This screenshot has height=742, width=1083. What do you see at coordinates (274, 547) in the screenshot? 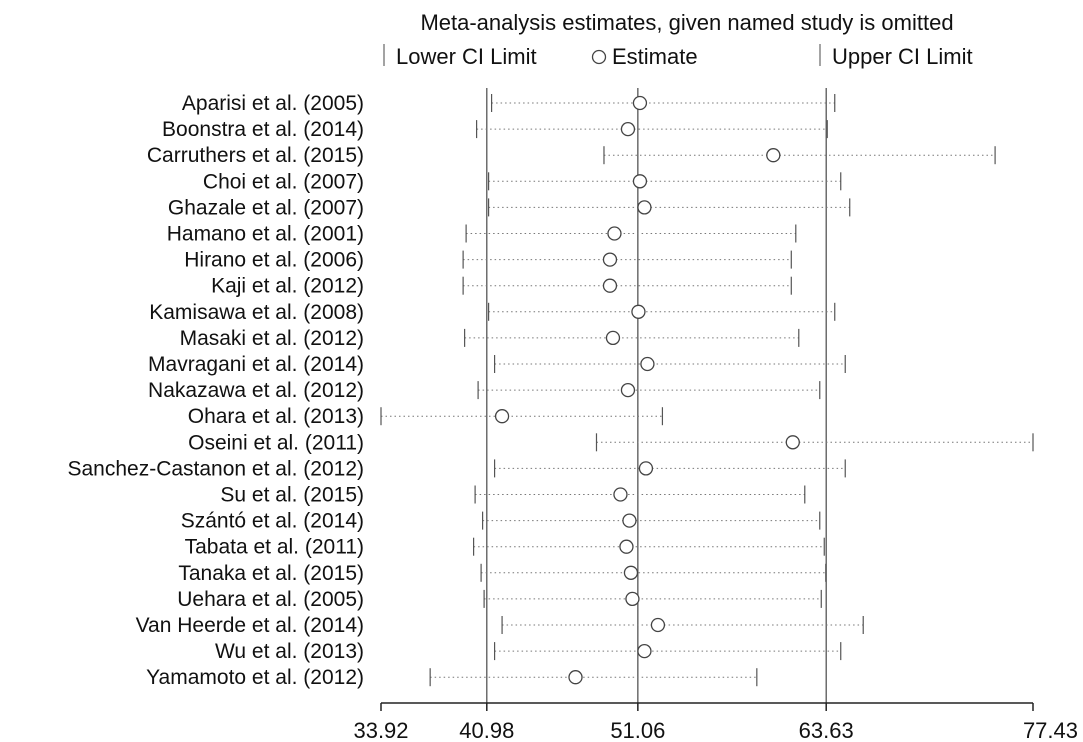
I see `study-label: Tabata et al. (2011)` at bounding box center [274, 547].